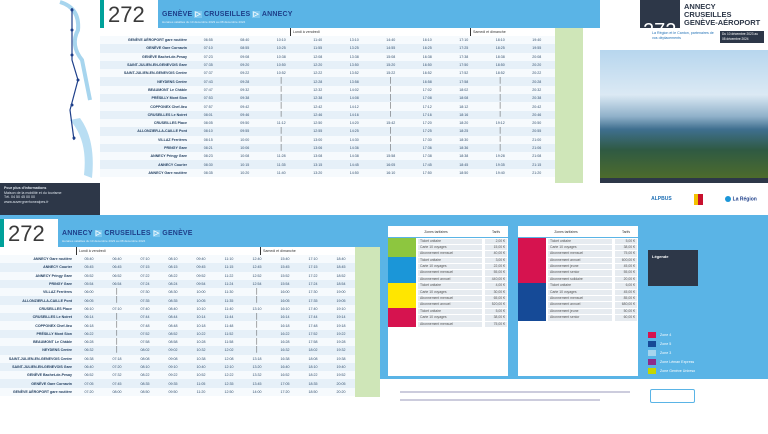 The height and width of the screenshot is (434, 768). I want to click on qr-info-box, so click(672, 396).